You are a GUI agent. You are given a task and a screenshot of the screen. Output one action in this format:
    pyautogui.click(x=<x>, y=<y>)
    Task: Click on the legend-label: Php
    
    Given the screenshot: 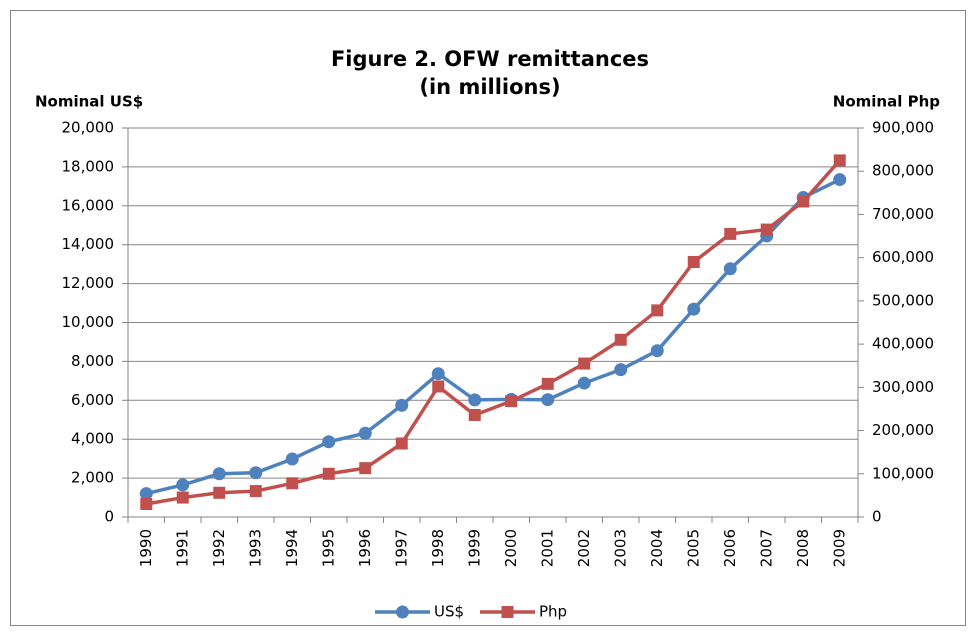 What is the action you would take?
    pyautogui.click(x=553, y=612)
    